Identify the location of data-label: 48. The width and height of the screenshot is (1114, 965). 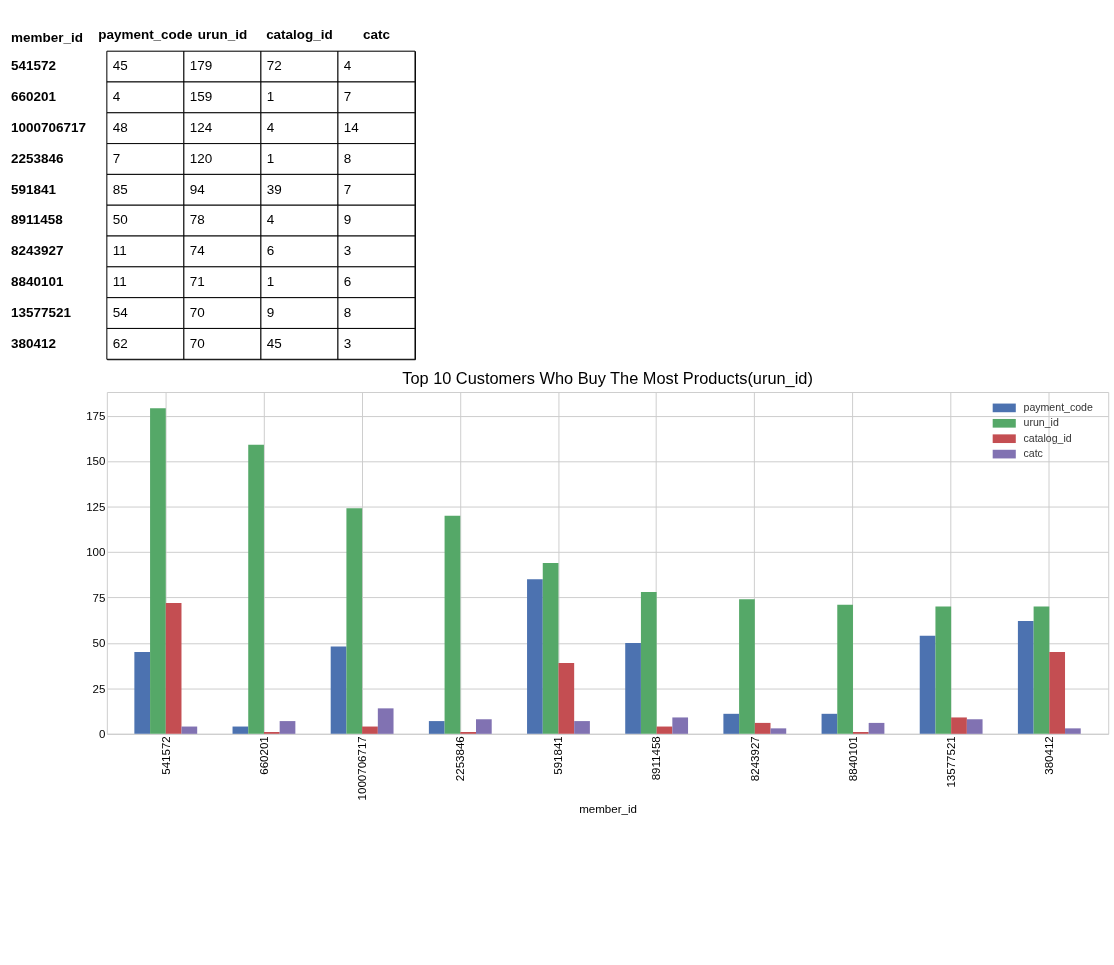
(120, 128).